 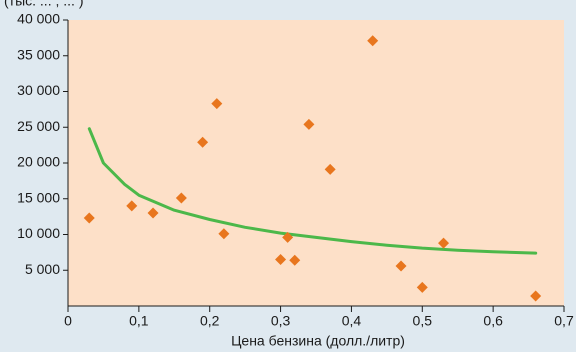 I want to click on y-tick-label: 40 000, so click(x=38, y=19).